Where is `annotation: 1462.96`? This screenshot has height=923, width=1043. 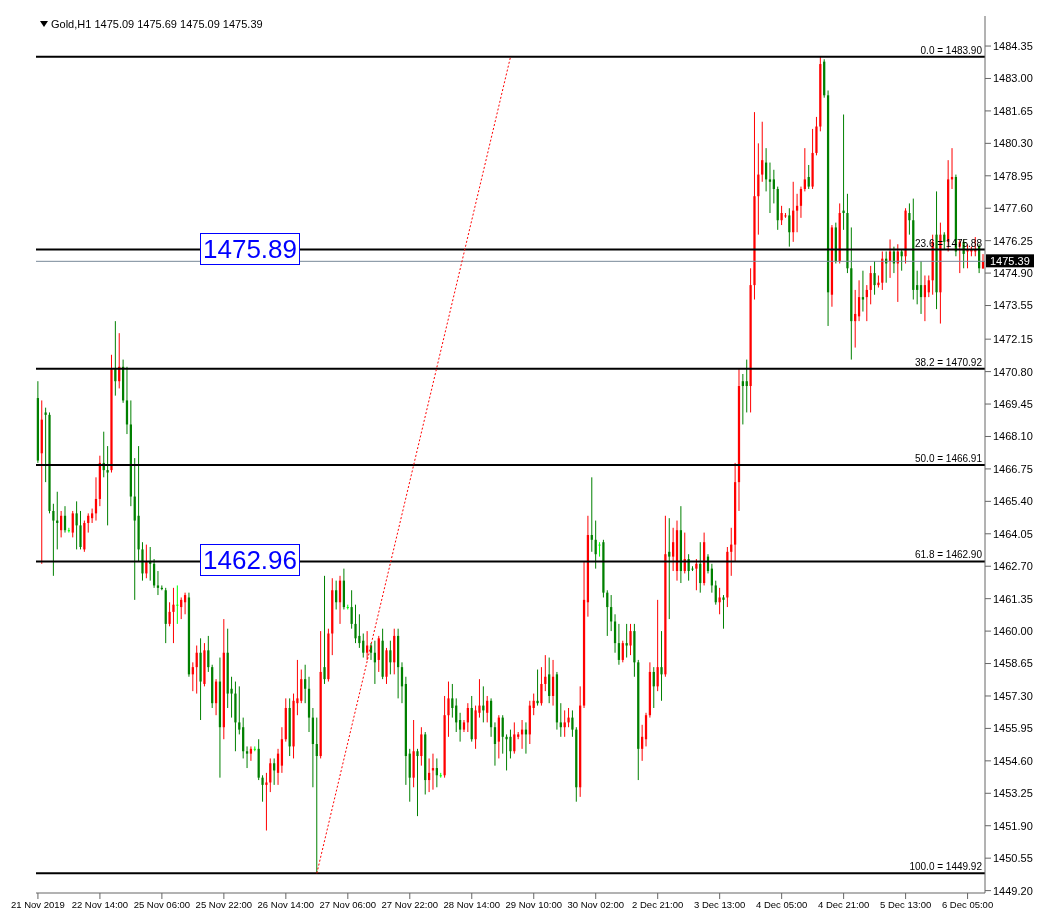
annotation: 1462.96 is located at coordinates (250, 559).